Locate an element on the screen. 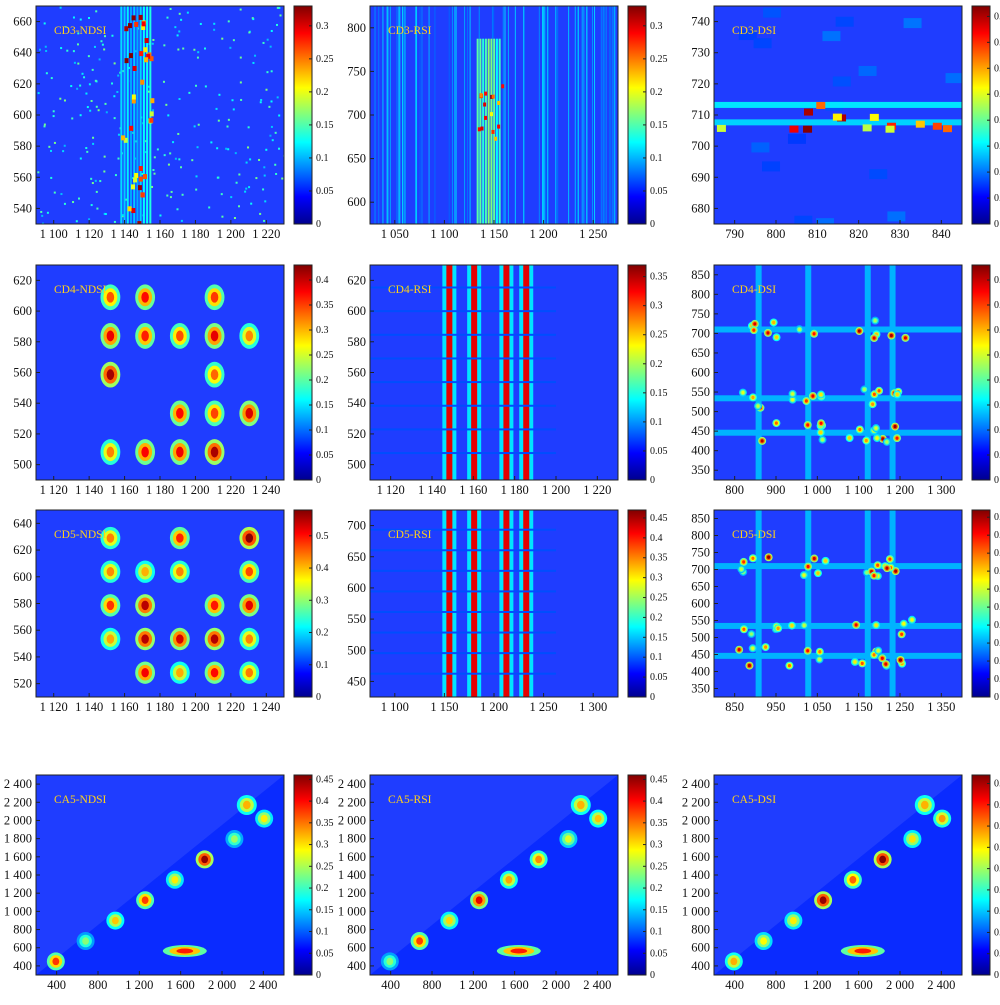 The width and height of the screenshot is (1000, 1005). colorbar-tick-label: 0.25 is located at coordinates (997, 607).